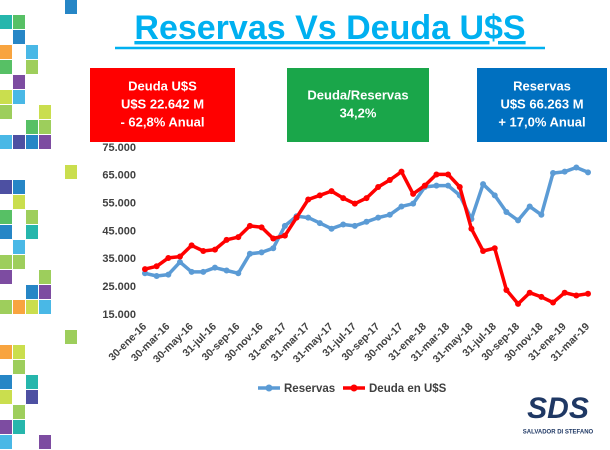 Image resolution: width=610 pixels, height=450 pixels. Describe the element at coordinates (357, 94) in the screenshot. I see `summary-text: Deuda/Reservas` at that location.